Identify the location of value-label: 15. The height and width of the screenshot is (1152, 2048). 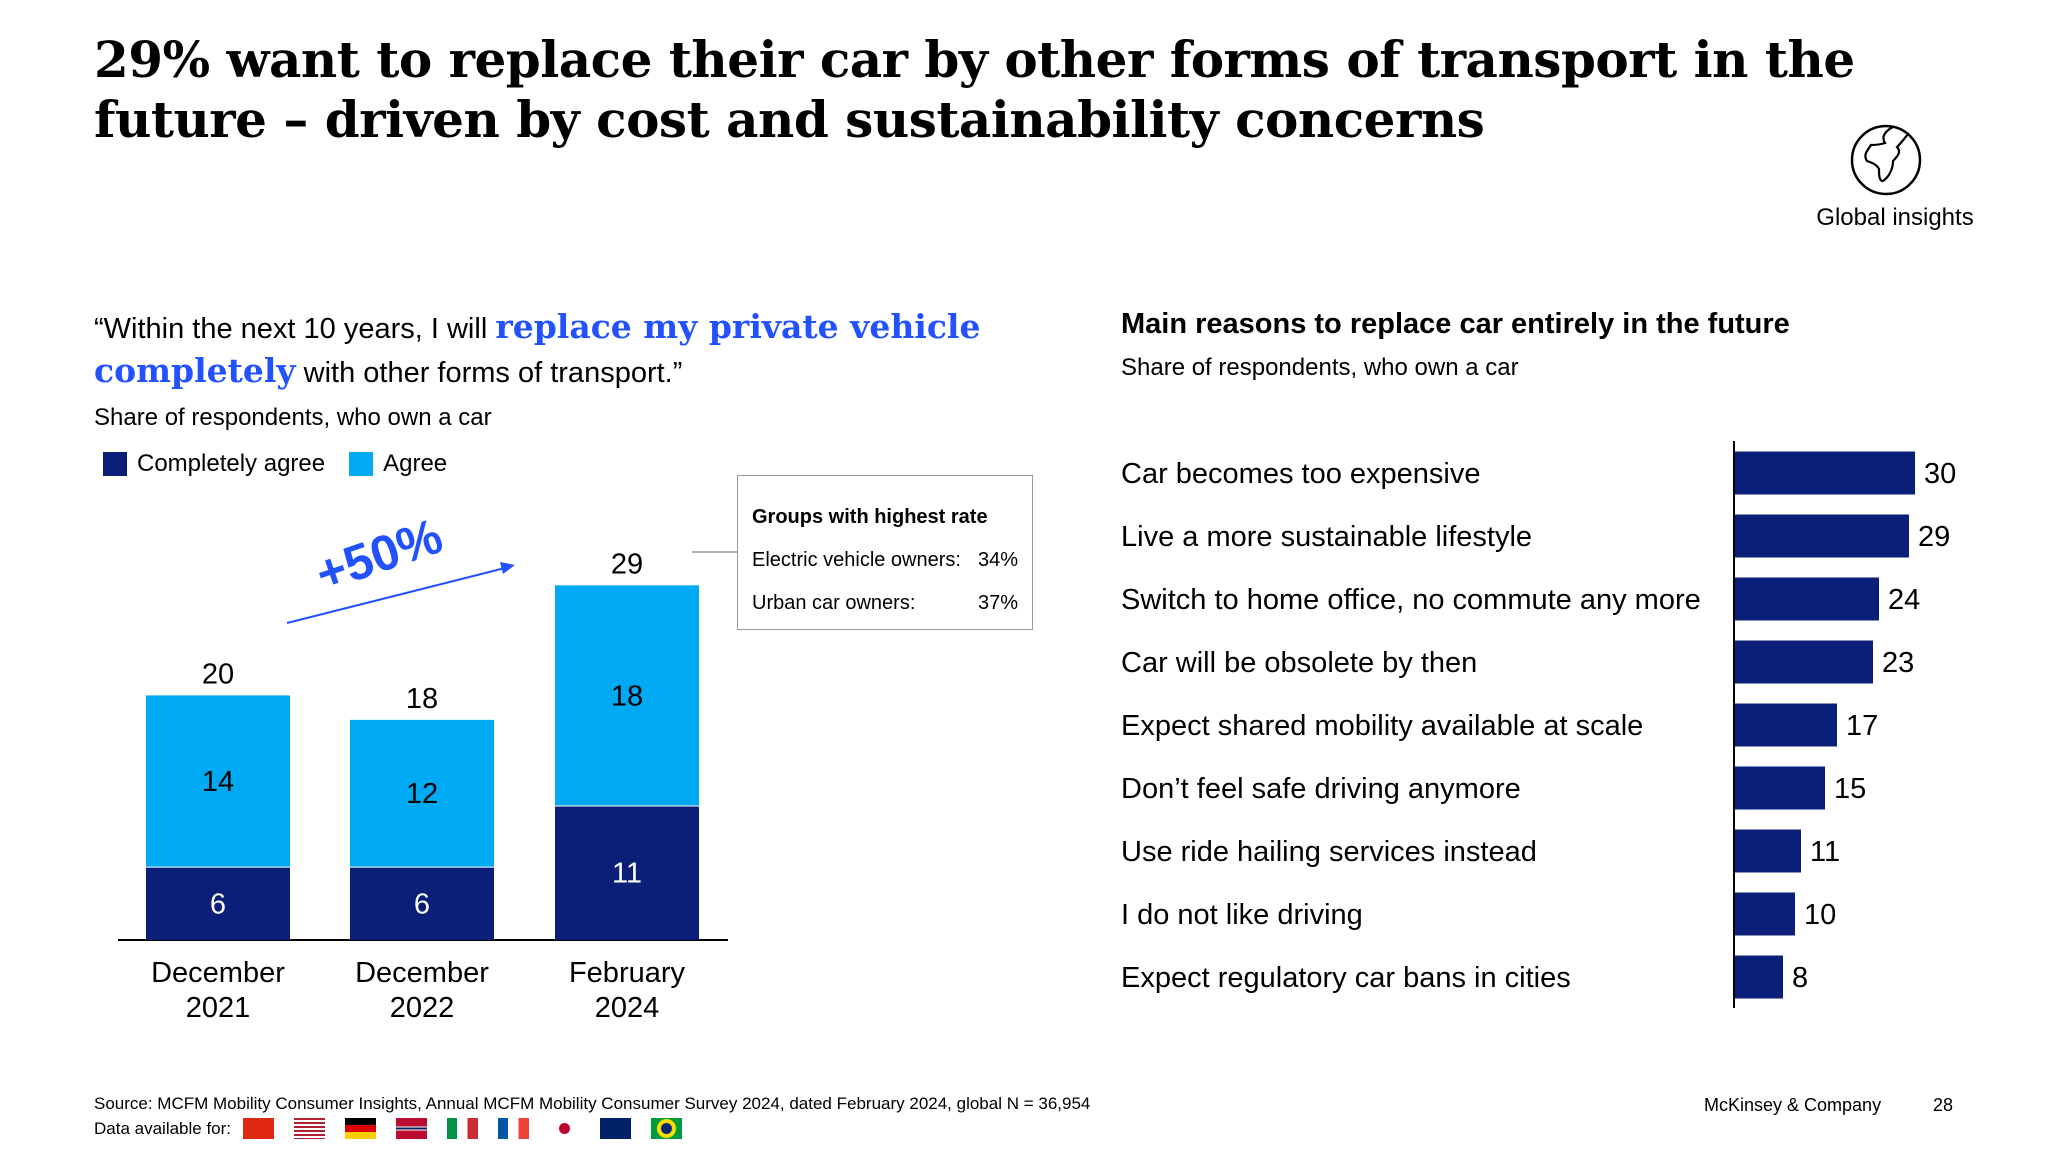
(1850, 789).